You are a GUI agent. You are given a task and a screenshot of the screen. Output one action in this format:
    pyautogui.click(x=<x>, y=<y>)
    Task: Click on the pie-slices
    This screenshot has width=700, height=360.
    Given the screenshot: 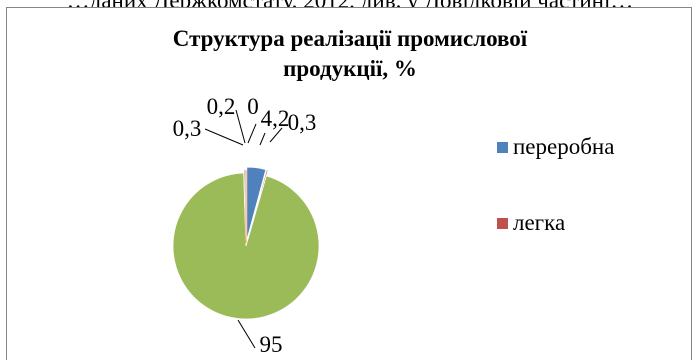 What is the action you would take?
    pyautogui.click(x=246, y=243)
    